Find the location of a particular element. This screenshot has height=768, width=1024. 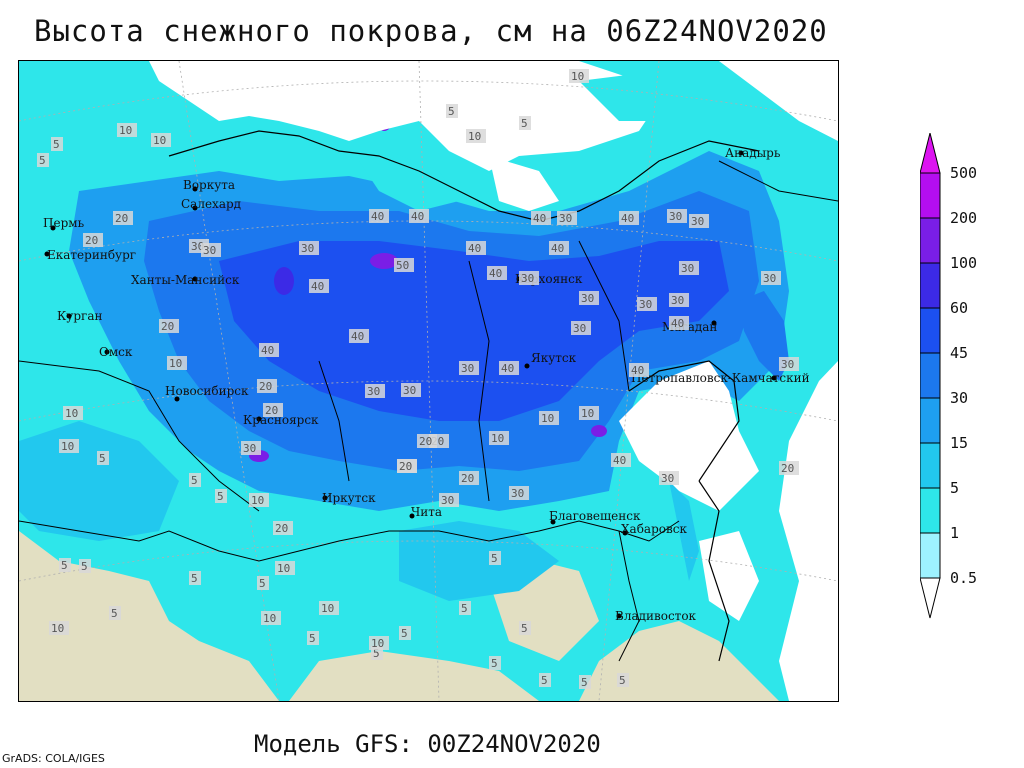

colorbar-level-label: 1 is located at coordinates (954, 533).